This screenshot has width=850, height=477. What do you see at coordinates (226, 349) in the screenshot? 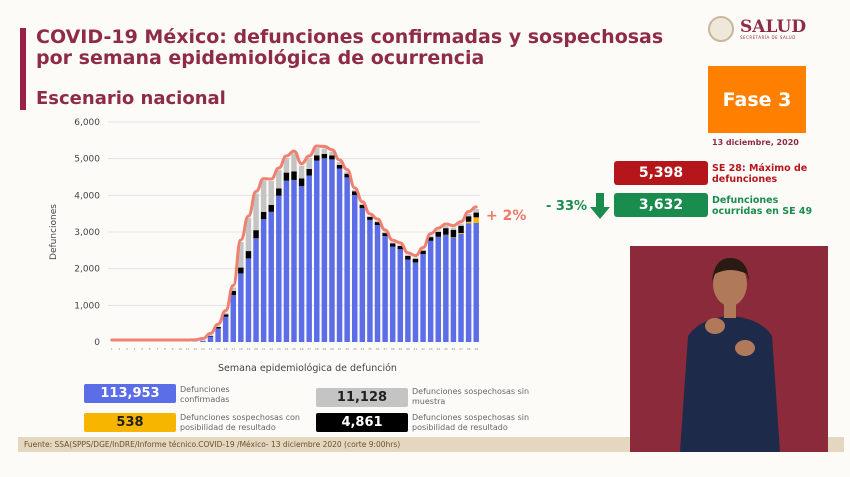
I see `x-tick-label: 16` at bounding box center [226, 349].